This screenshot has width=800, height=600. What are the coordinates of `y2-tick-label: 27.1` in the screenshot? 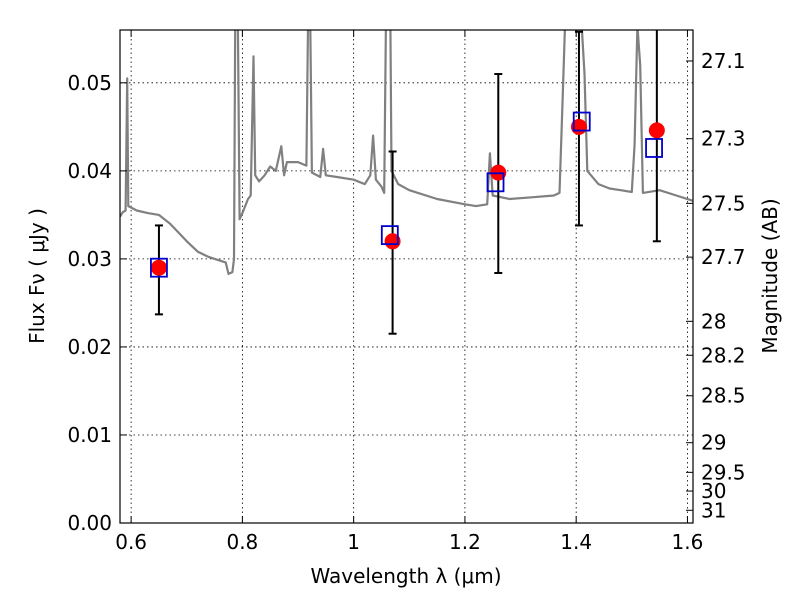 It's located at (723, 61).